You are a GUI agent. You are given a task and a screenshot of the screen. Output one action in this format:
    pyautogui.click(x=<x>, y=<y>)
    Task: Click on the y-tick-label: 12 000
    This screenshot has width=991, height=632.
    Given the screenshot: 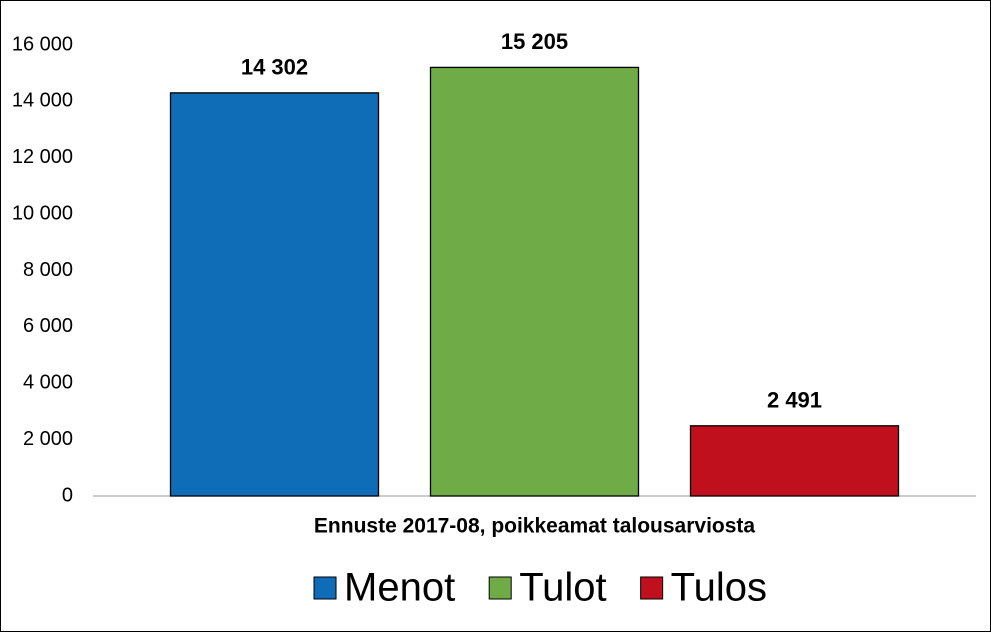 What is the action you would take?
    pyautogui.click(x=42, y=157)
    